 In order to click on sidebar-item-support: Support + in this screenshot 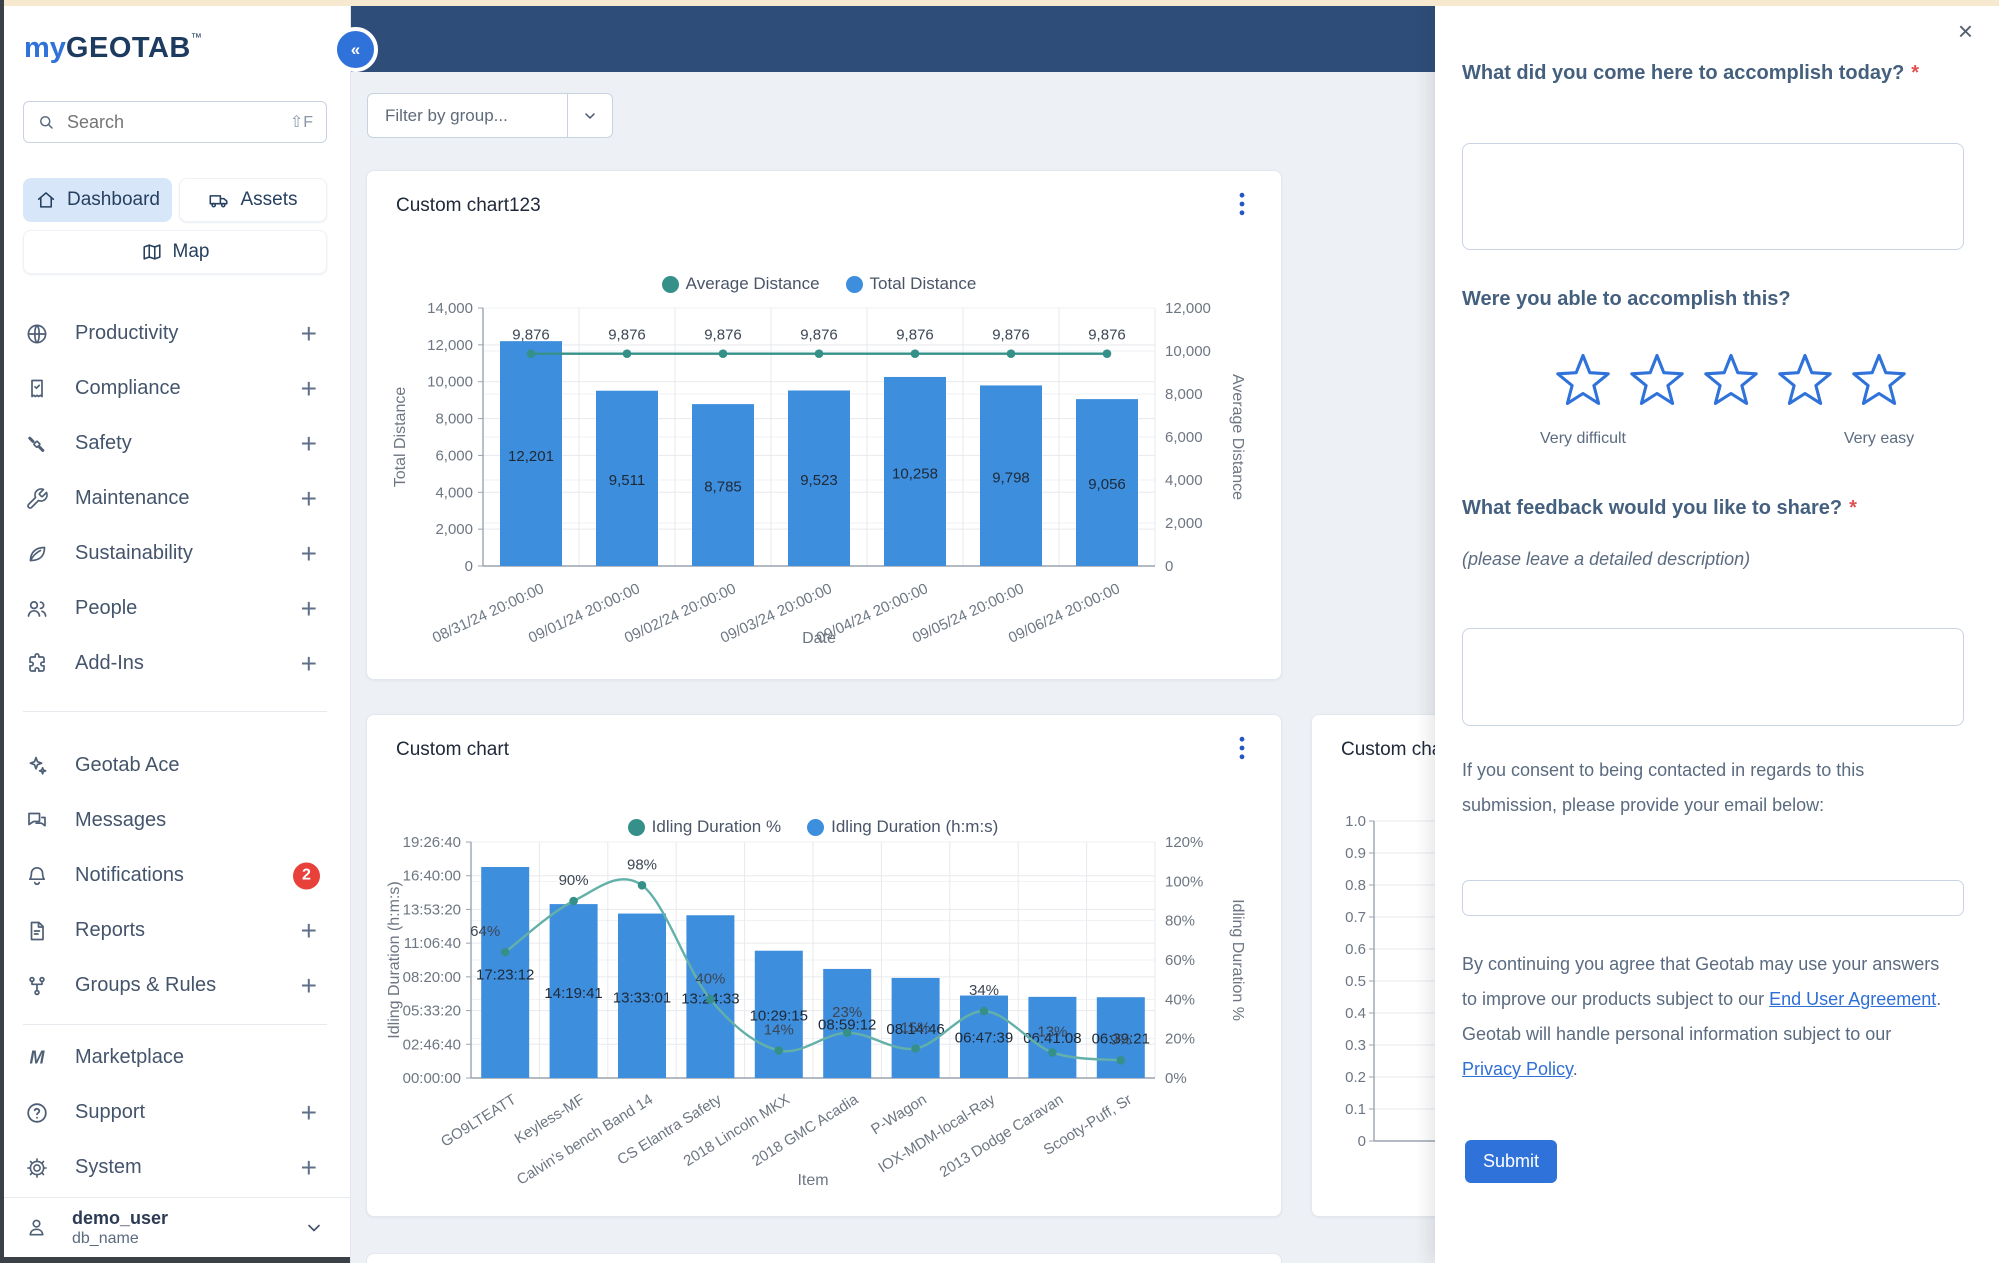, I will do `click(175, 1112)`.